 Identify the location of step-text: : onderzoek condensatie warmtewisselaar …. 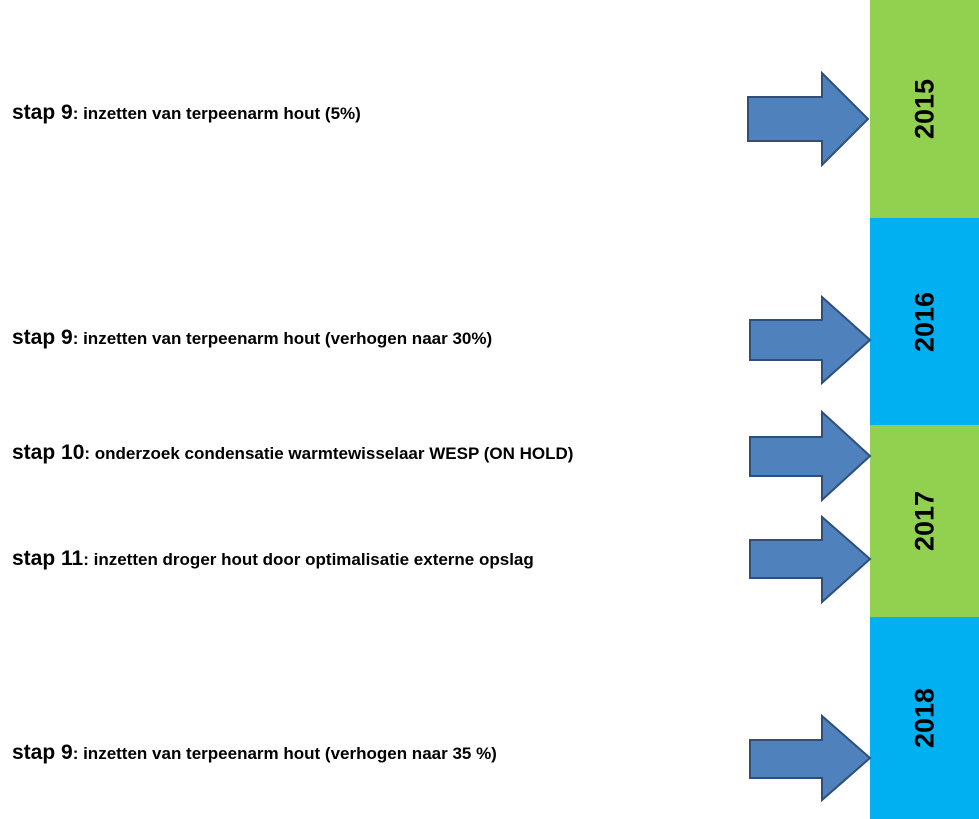
(329, 453).